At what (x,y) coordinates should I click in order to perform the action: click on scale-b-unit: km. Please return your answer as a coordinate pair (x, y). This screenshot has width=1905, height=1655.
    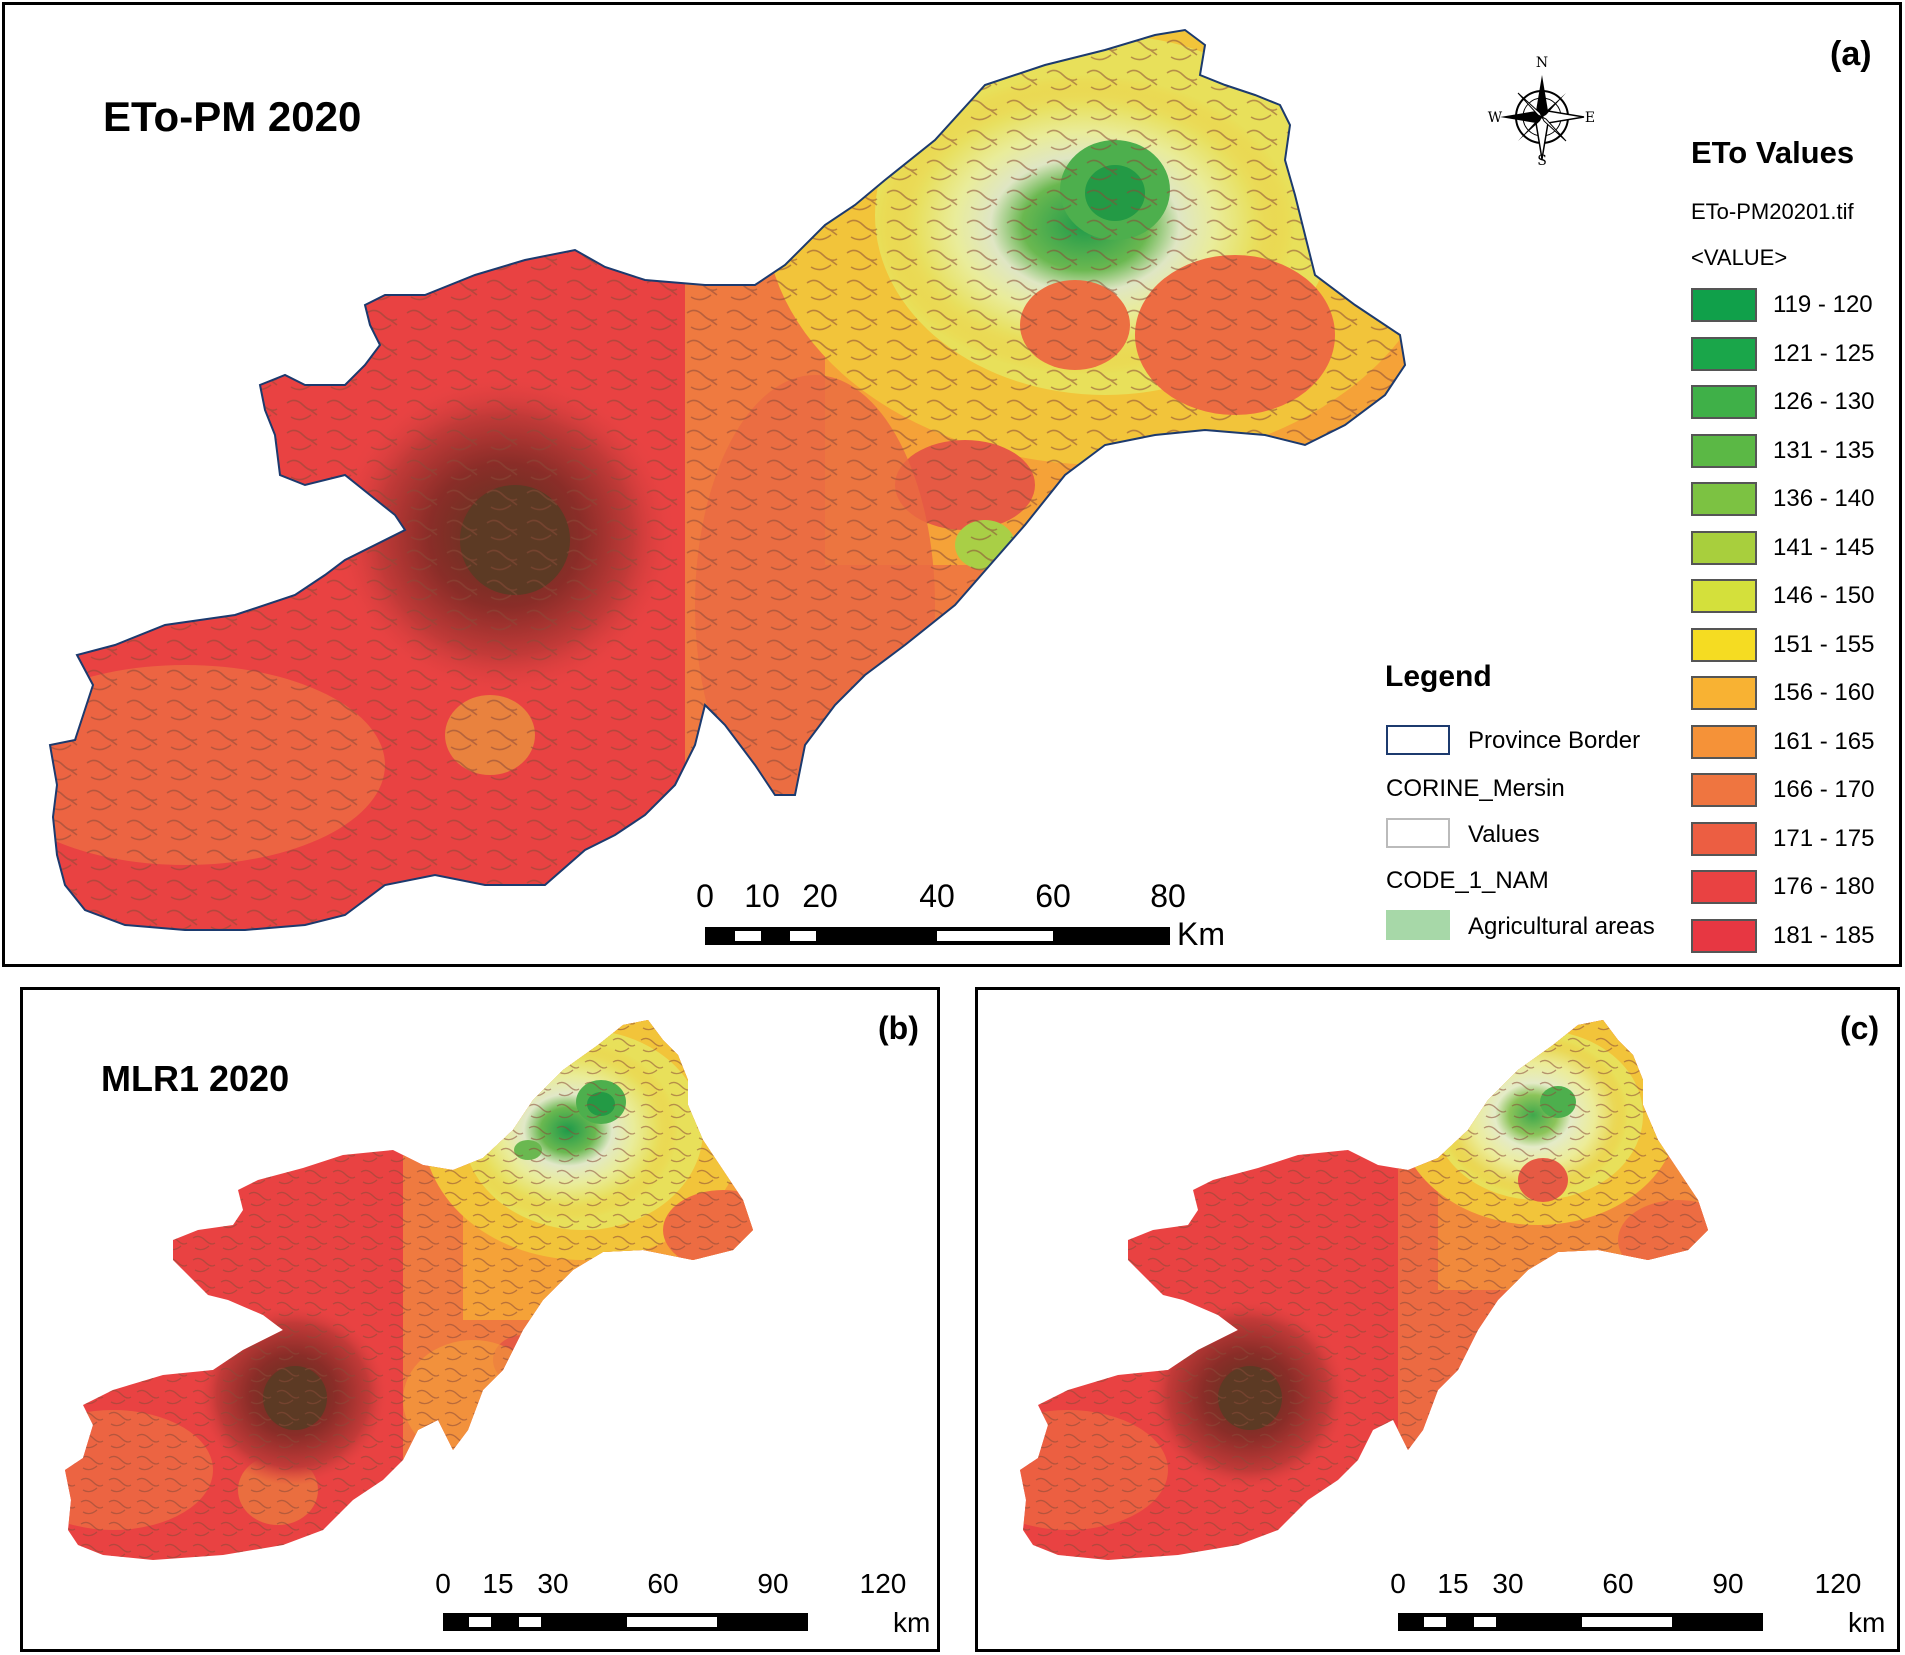
    Looking at the image, I should click on (911, 1622).